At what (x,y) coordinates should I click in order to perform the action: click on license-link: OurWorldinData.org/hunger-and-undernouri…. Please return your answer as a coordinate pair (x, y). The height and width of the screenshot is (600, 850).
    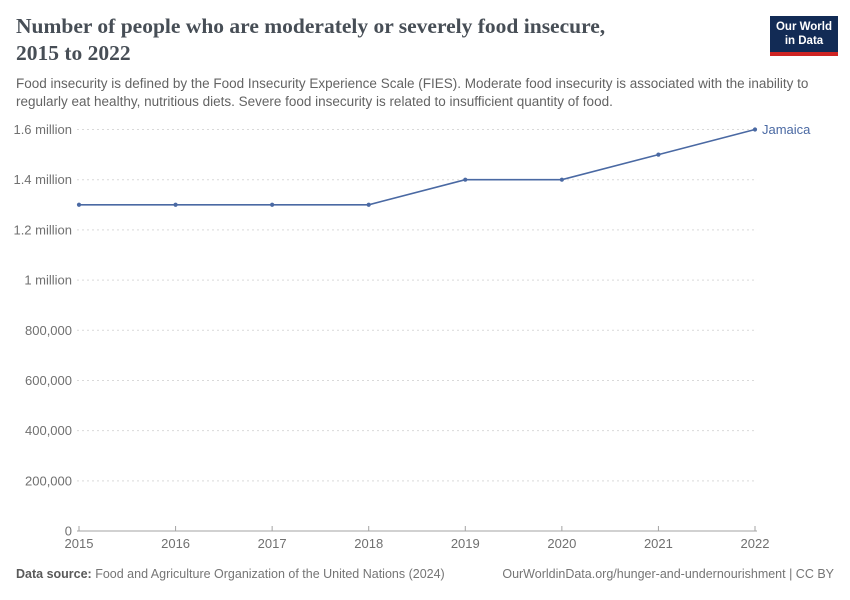
    Looking at the image, I should click on (668, 574).